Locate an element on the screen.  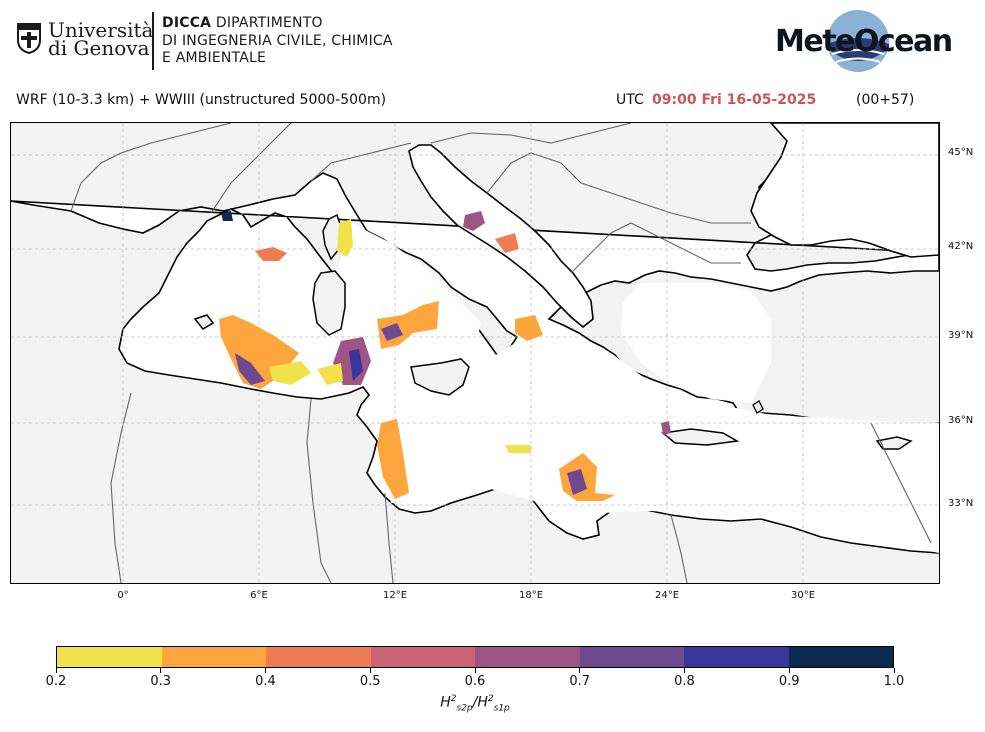
lat-label-45: 45°N is located at coordinates (961, 152).